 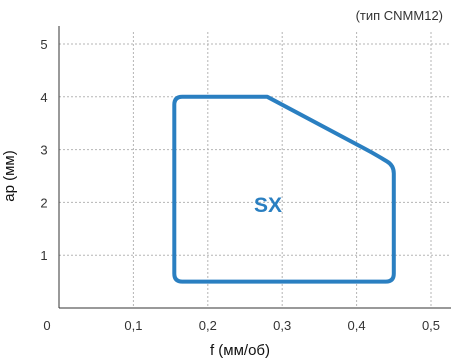 I want to click on y-tick-label: 4, so click(x=43, y=97).